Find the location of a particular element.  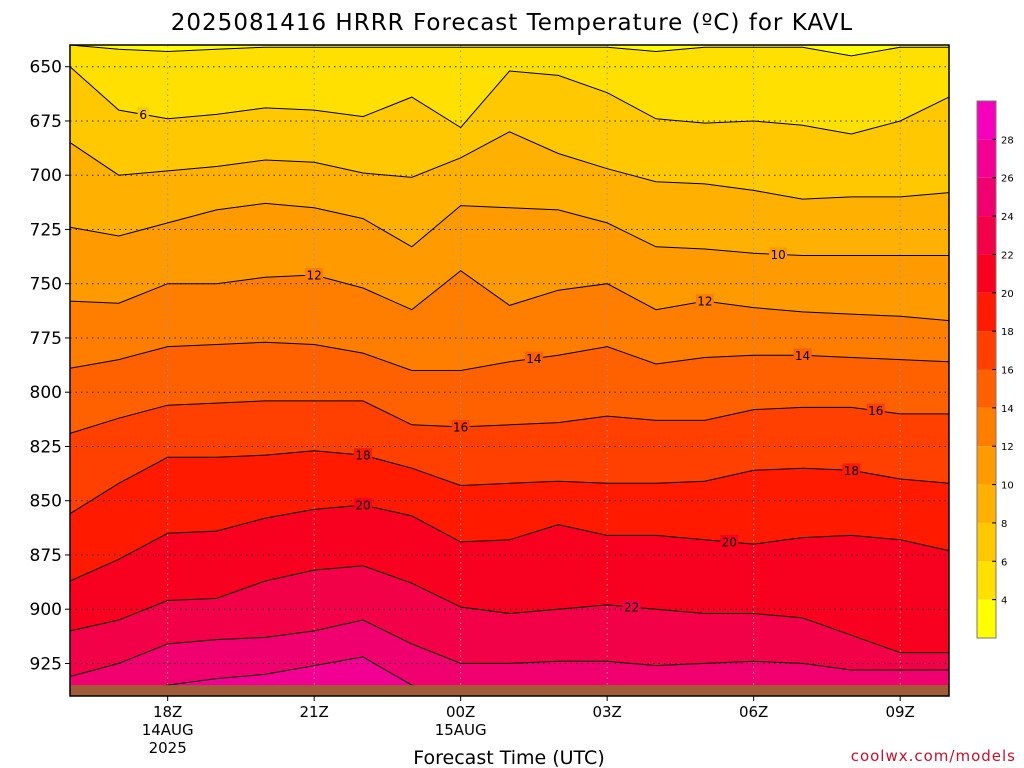

y-tick-label-875: 875 is located at coordinates (46, 556).